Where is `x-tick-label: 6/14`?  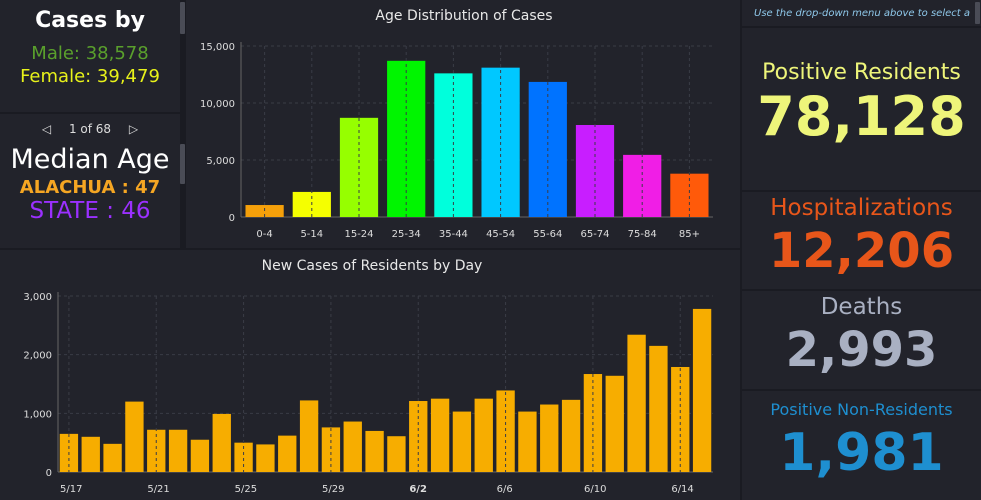
x-tick-label: 6/14 is located at coordinates (682, 489).